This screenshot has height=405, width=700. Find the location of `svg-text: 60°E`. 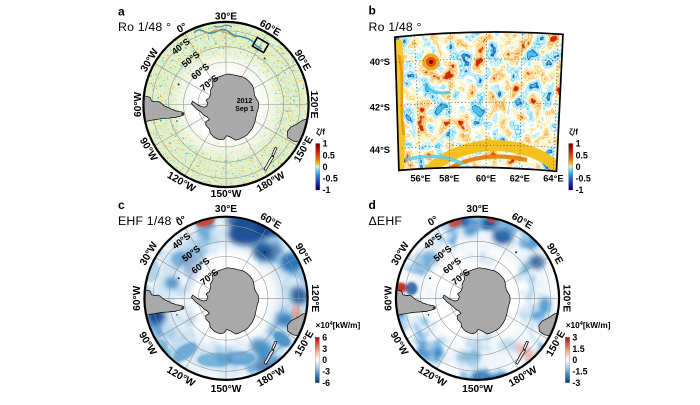

svg-text: 60°E is located at coordinates (486, 179).